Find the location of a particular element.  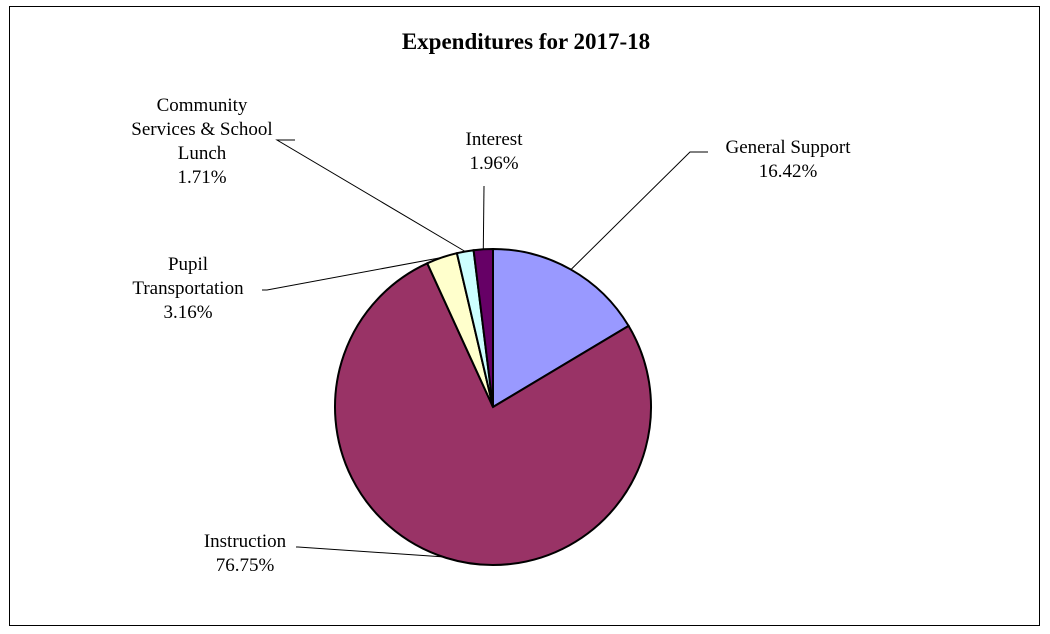

slice-interest is located at coordinates (483, 327).